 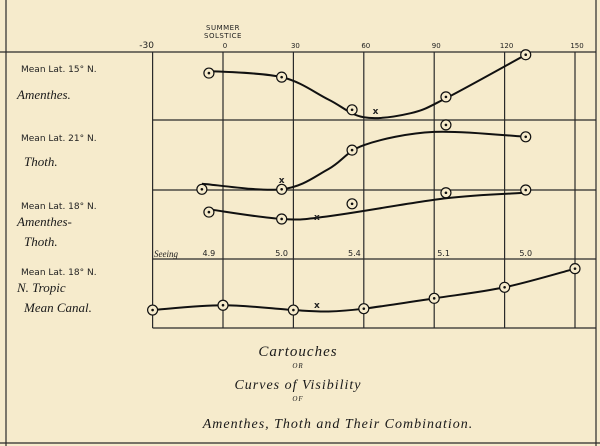 I want to click on chart-title-line: Cartouches, so click(x=297, y=352).